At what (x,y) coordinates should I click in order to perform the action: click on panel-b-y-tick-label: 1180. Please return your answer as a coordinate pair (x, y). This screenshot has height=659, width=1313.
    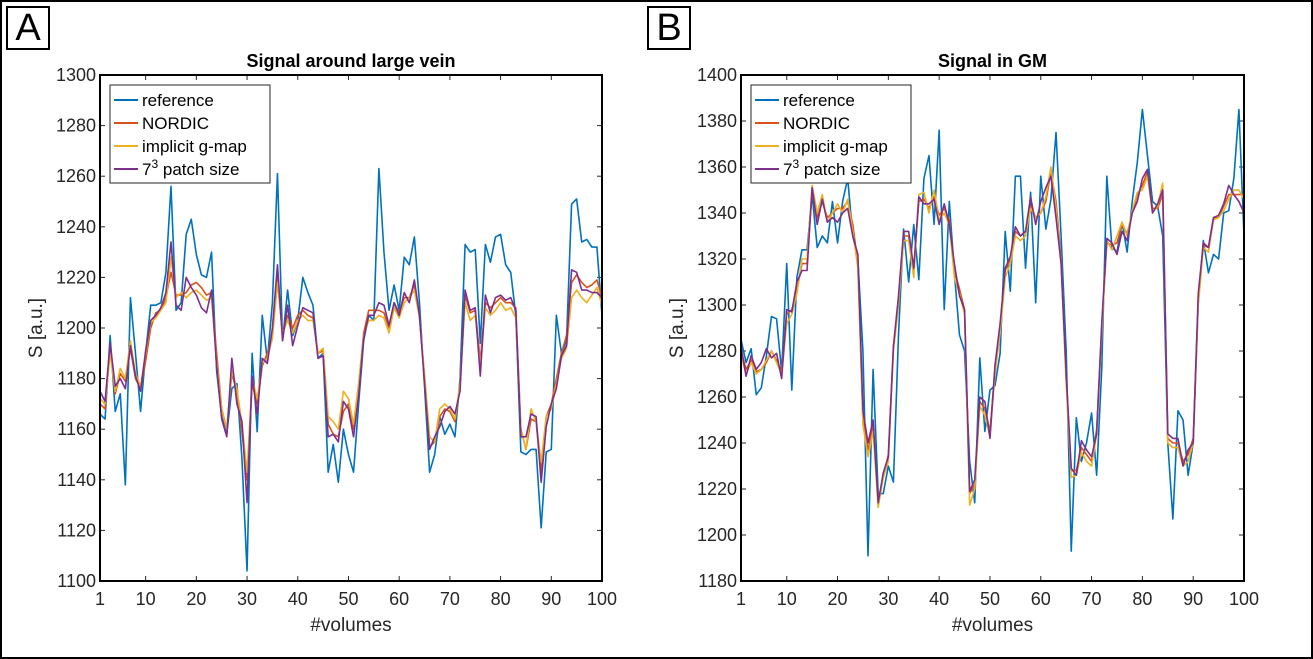
    Looking at the image, I should click on (717, 581).